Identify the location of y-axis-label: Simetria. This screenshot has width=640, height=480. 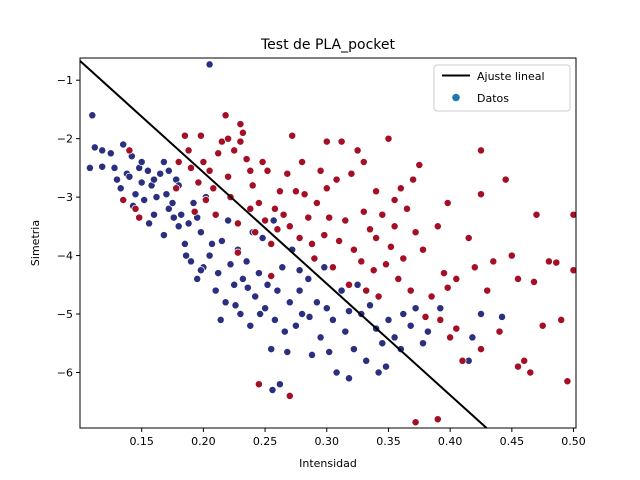
(35, 243).